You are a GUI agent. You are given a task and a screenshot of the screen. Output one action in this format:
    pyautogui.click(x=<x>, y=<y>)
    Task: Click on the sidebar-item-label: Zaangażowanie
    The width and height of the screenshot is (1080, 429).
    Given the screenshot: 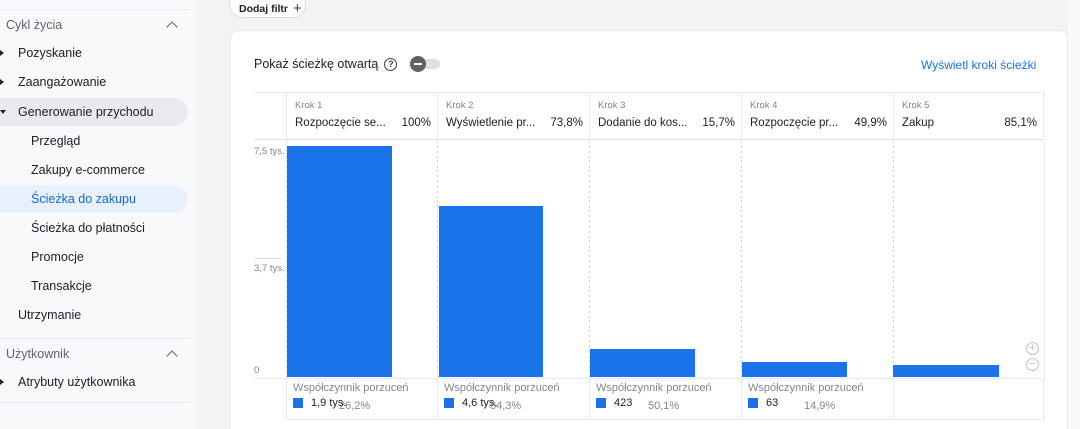 What is the action you would take?
    pyautogui.click(x=62, y=82)
    